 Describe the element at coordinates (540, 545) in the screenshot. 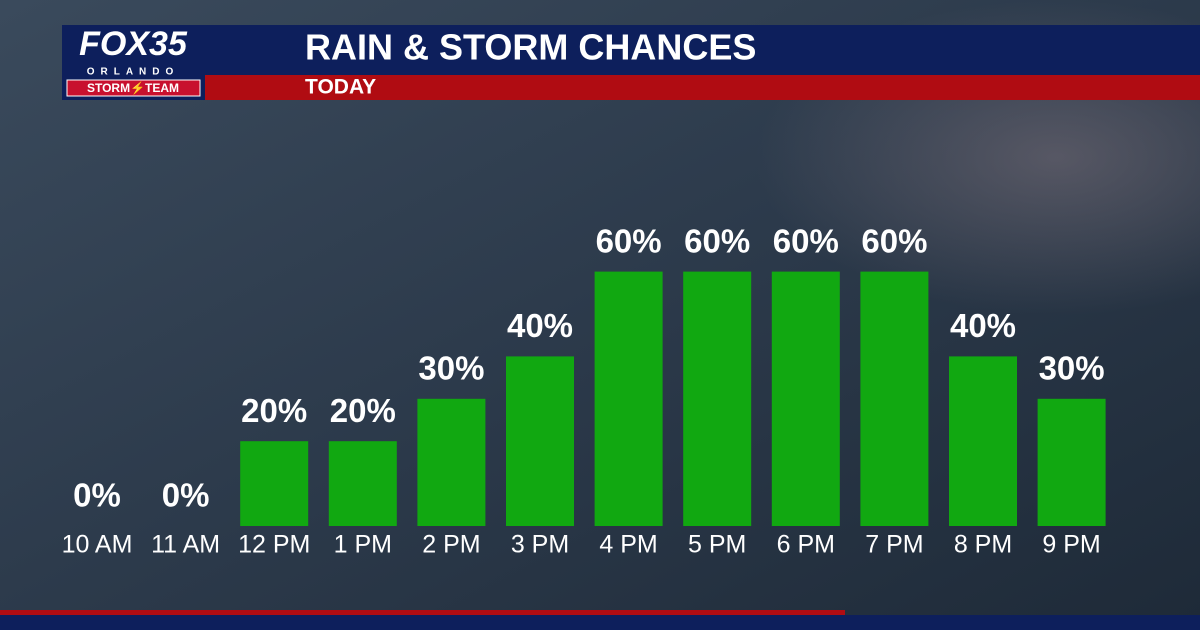

I see `x-tick-label: 3 PM` at that location.